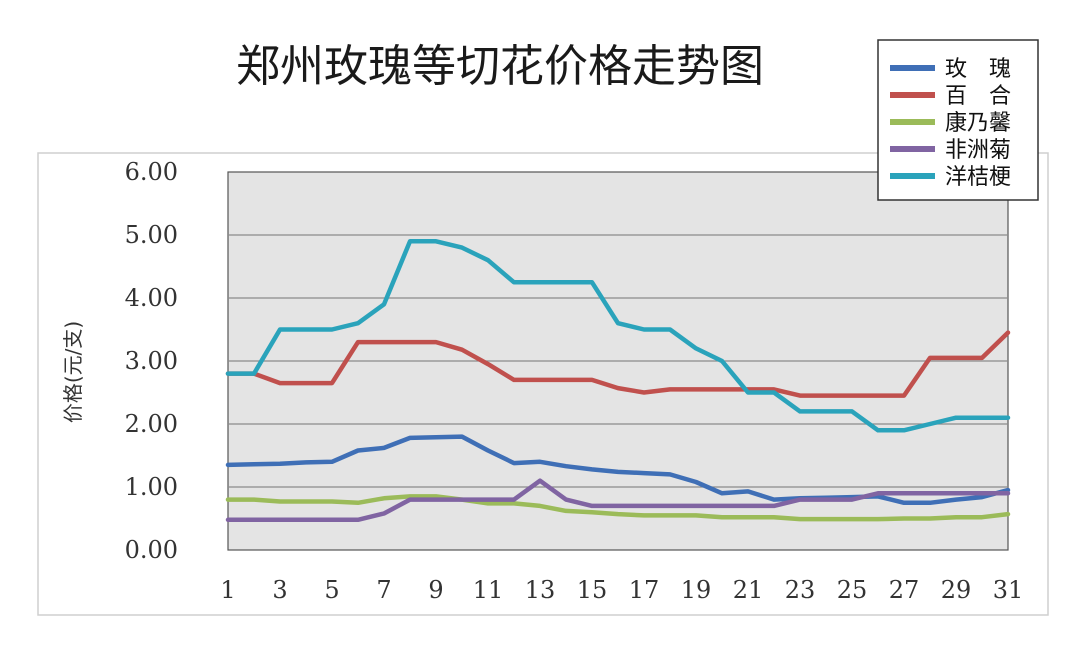 The height and width of the screenshot is (662, 1080). Describe the element at coordinates (331, 590) in the screenshot. I see `x-tick-label: 5` at that location.